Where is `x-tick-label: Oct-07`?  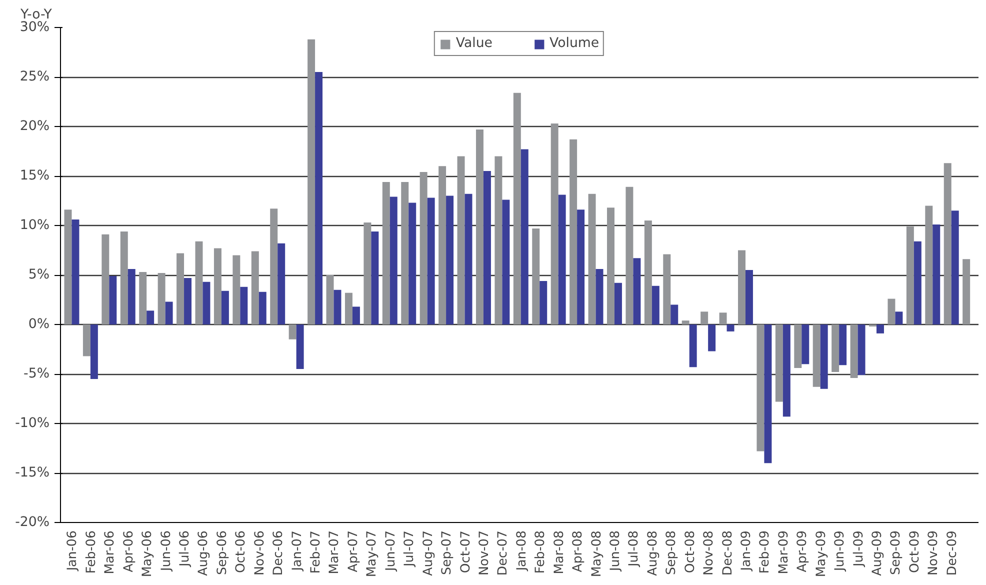 x-tick-label: Oct-07 is located at coordinates (464, 552).